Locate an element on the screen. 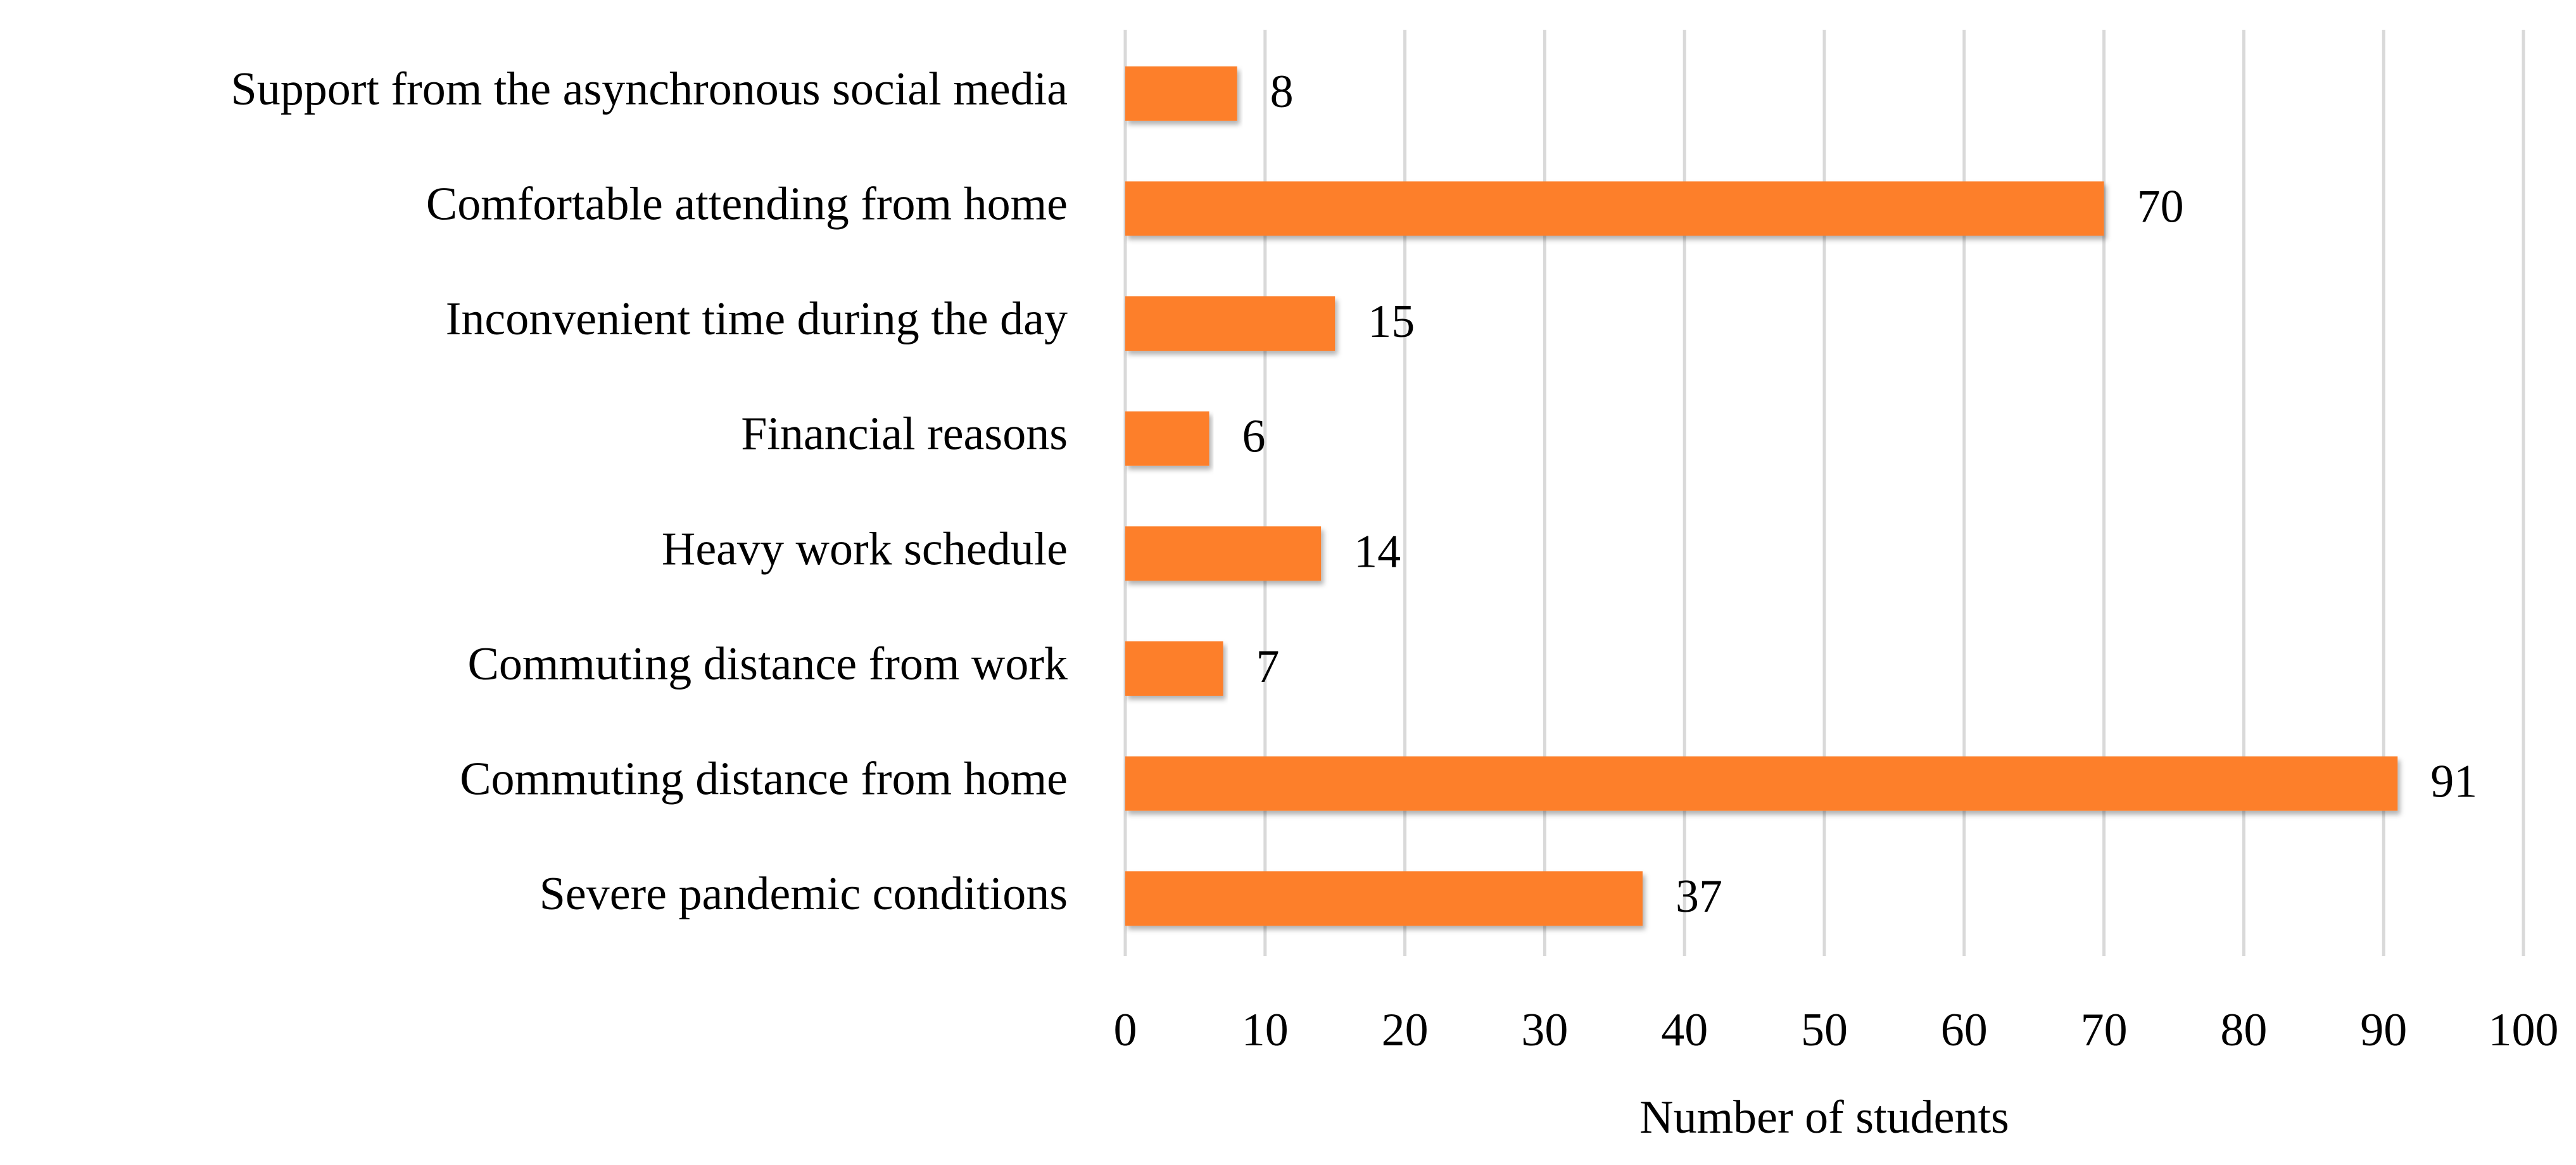 The width and height of the screenshot is (2576, 1165). data-label: 37 is located at coordinates (1699, 897).